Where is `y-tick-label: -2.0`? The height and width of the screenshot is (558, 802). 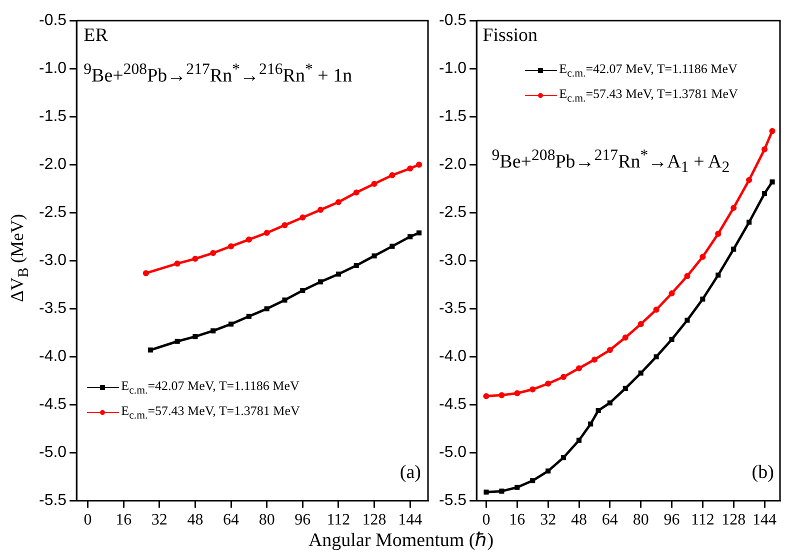 y-tick-label: -2.0 is located at coordinates (52, 165).